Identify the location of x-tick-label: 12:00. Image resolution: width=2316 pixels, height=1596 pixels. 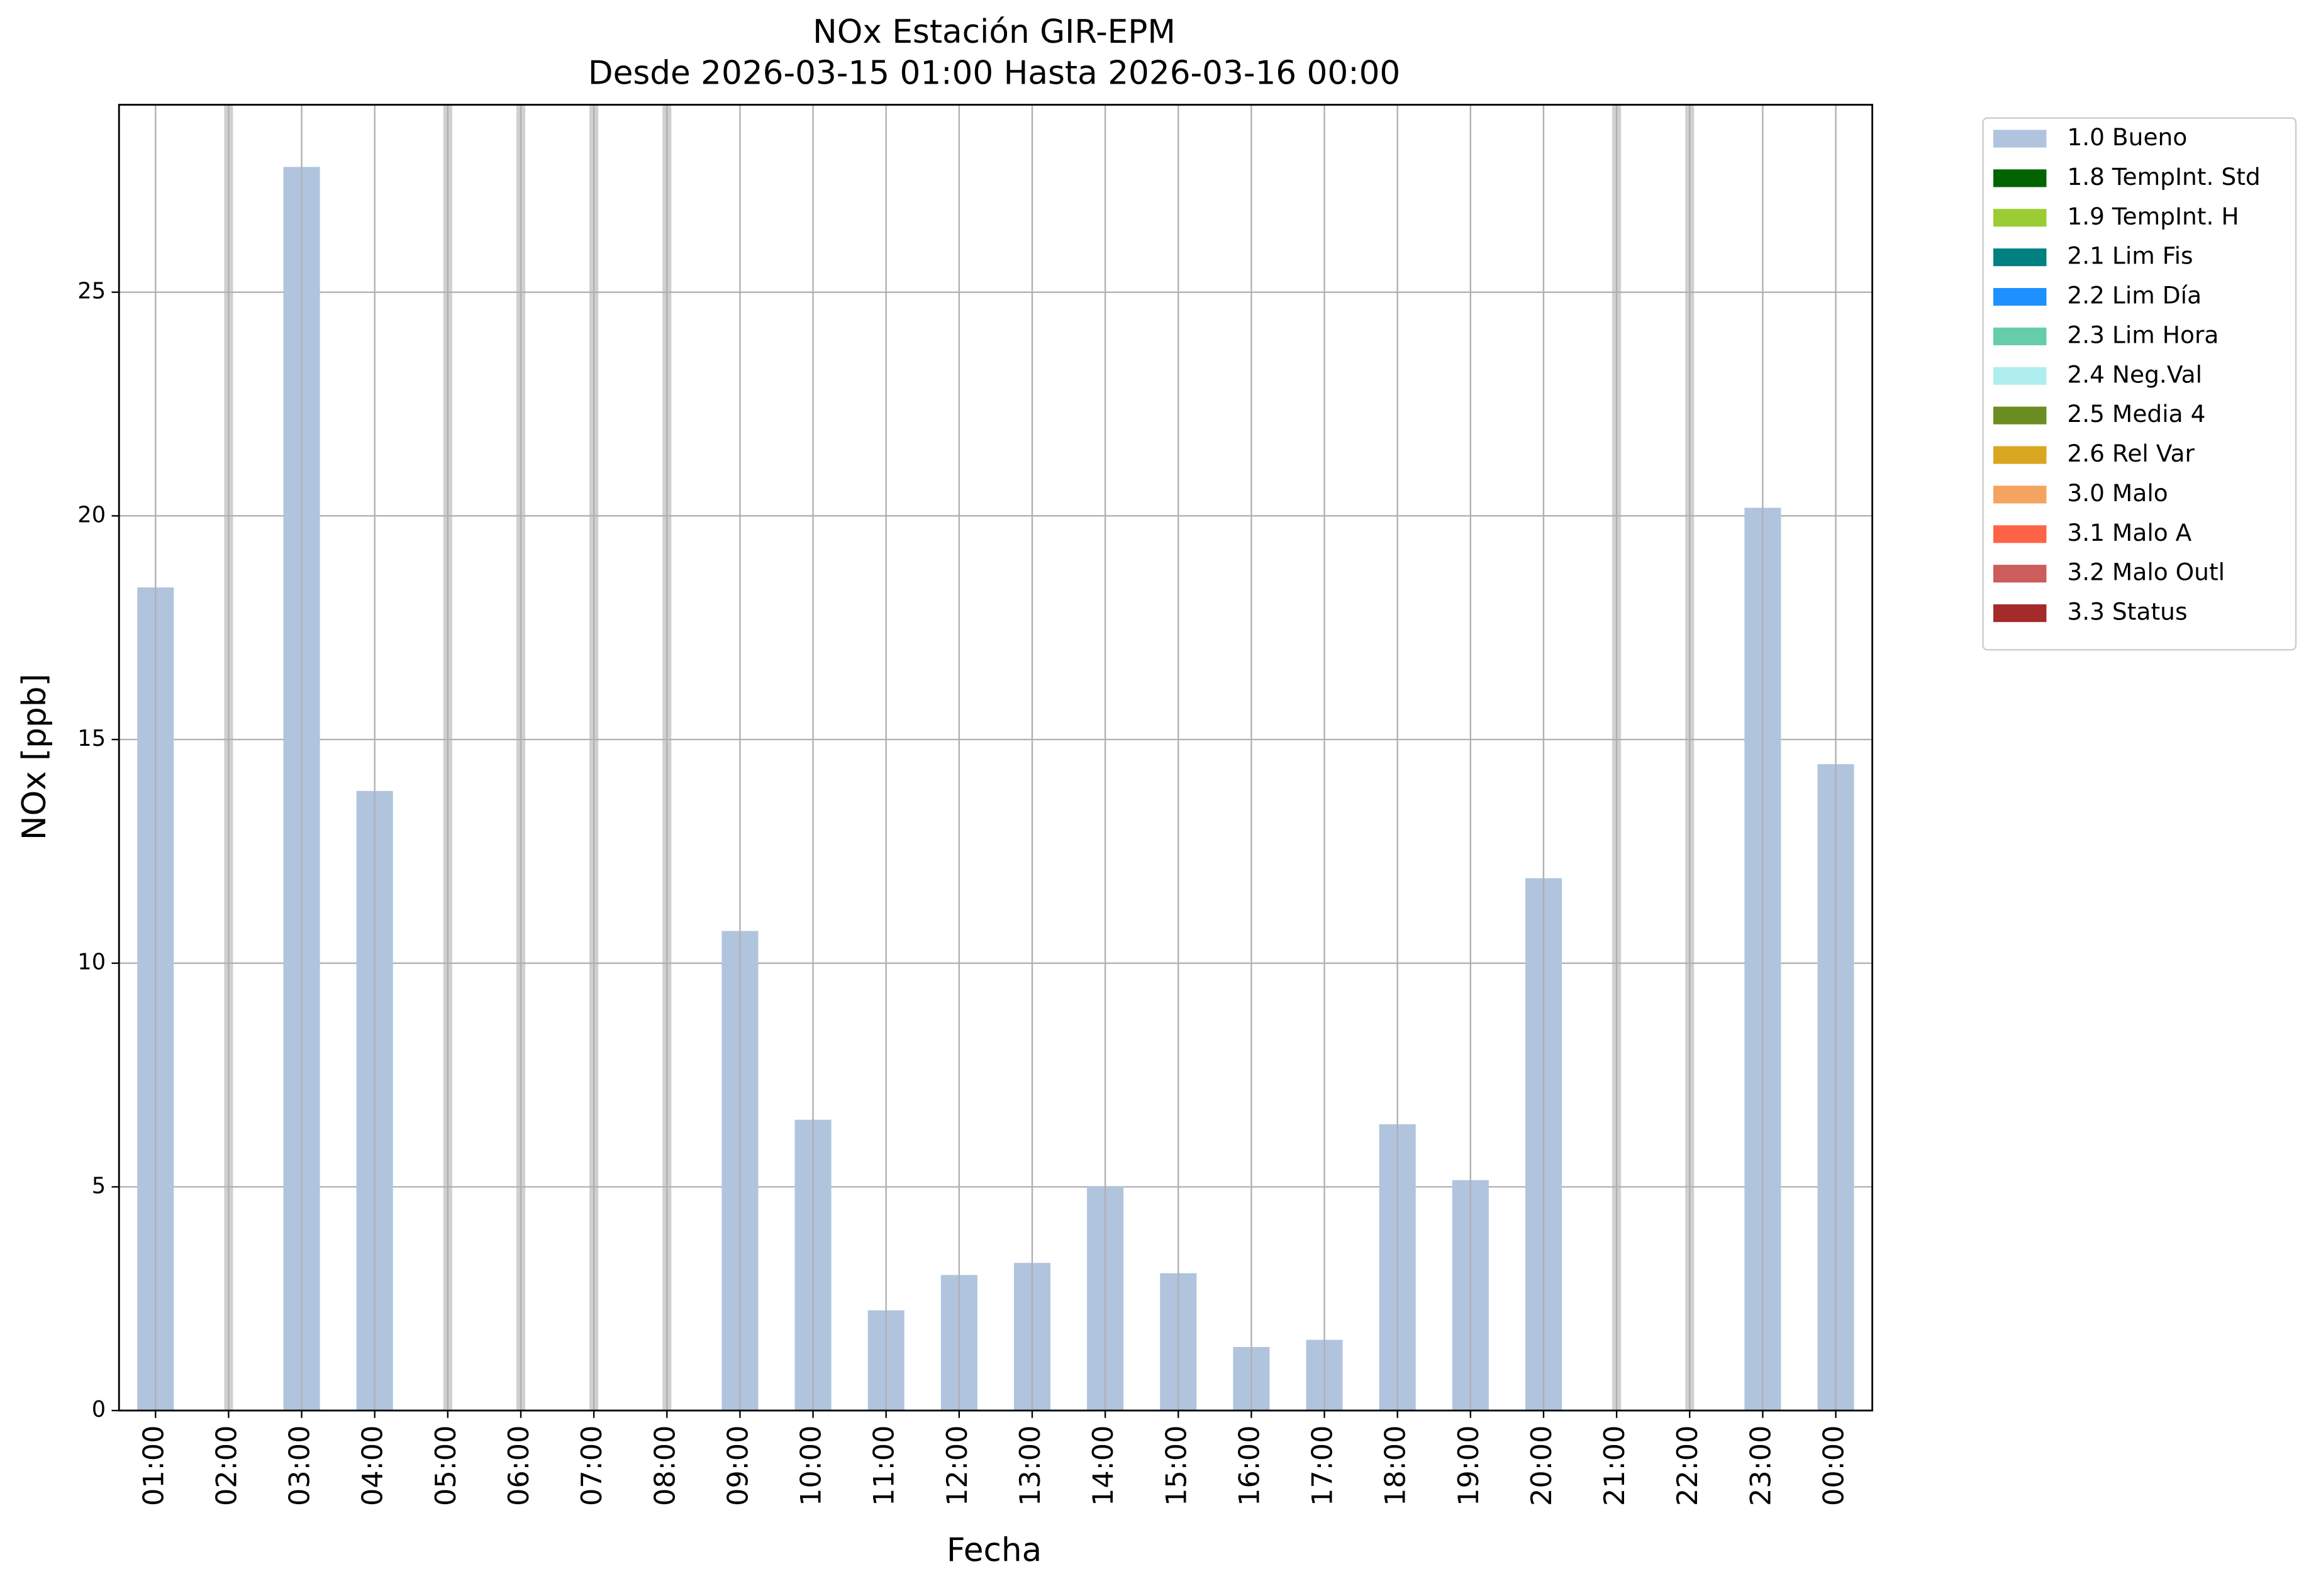
(957, 1466).